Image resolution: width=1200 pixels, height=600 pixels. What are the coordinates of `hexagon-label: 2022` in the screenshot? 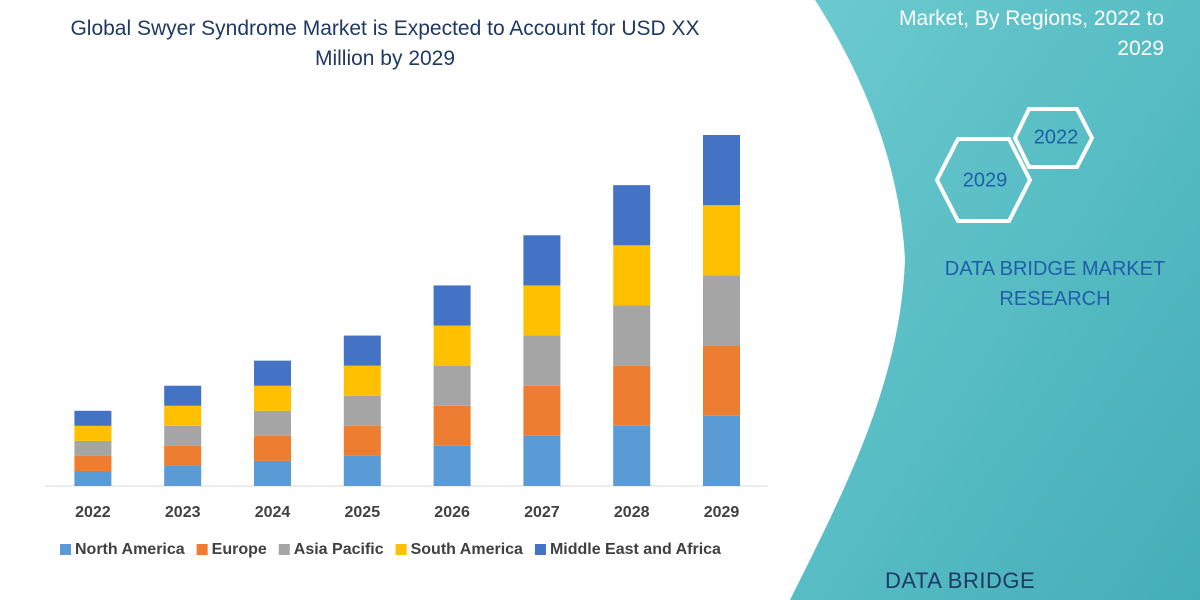 It's located at (1056, 137).